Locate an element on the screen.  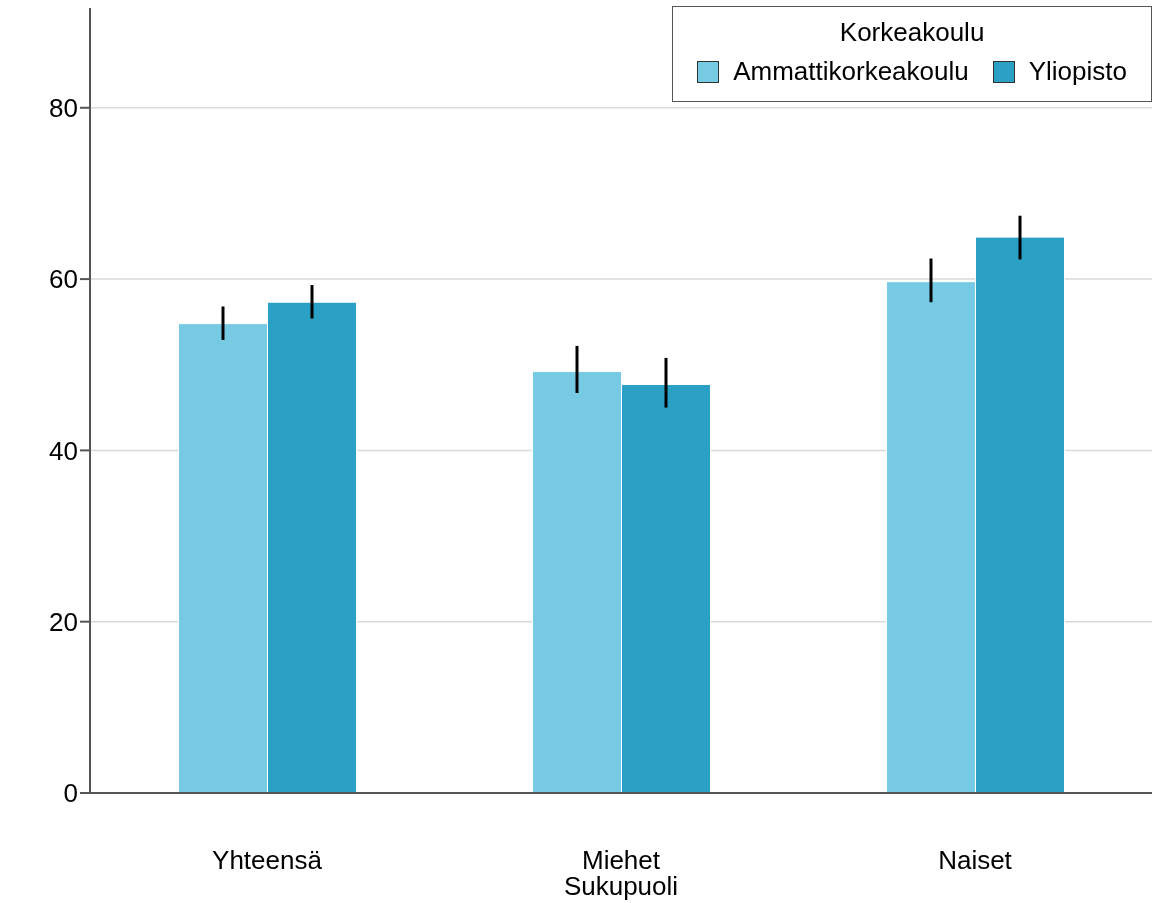
y-tick-label: 20 is located at coordinates (63, 621).